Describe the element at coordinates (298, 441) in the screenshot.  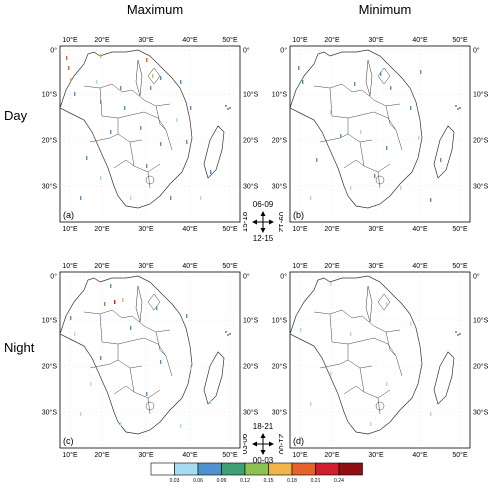
I see `panel-label: (d)` at that location.